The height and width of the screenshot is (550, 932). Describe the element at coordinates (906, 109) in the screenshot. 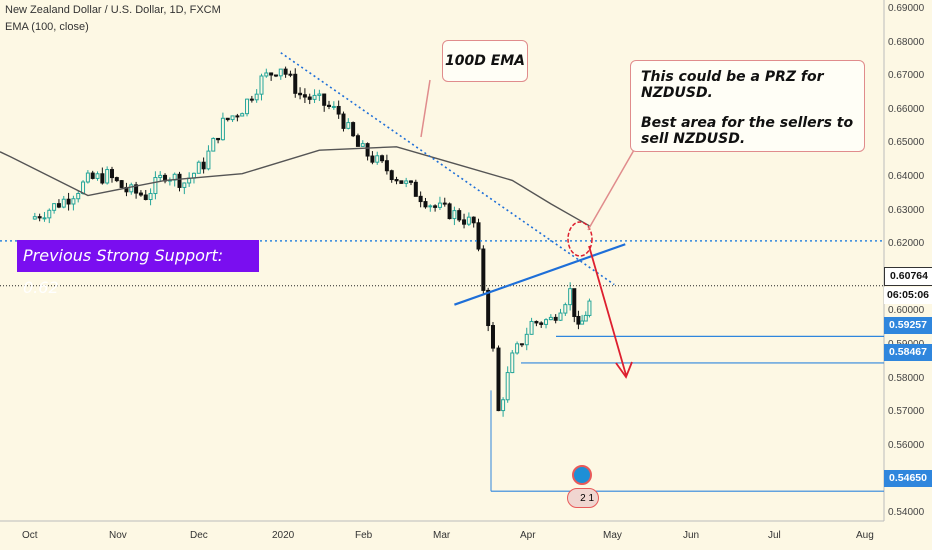

I see `y-tick-label: 0.66000` at that location.